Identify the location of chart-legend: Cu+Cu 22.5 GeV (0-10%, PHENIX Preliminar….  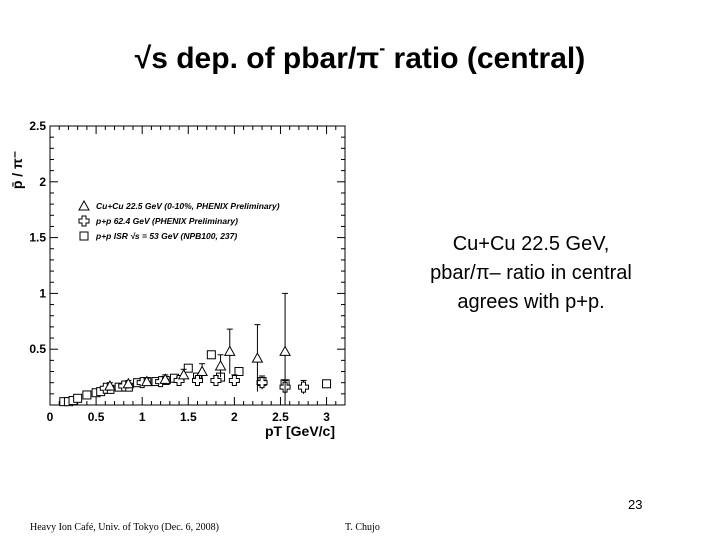
(179, 220).